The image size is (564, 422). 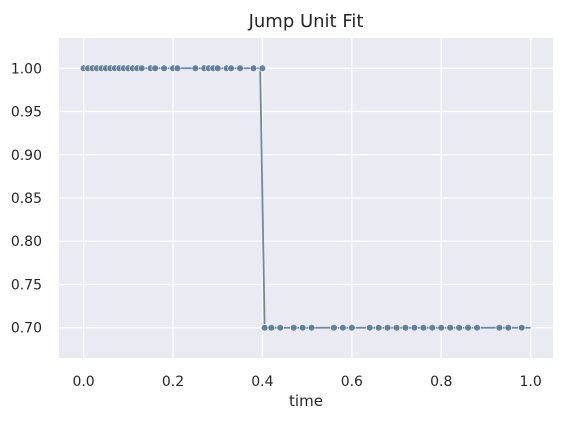 I want to click on x-tick-label: 0.4, so click(x=262, y=382).